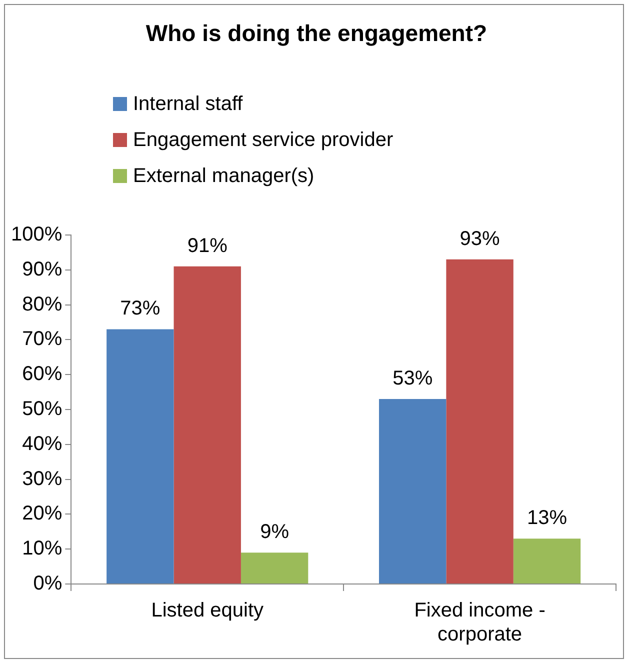  I want to click on data-label: 53%, so click(412, 379).